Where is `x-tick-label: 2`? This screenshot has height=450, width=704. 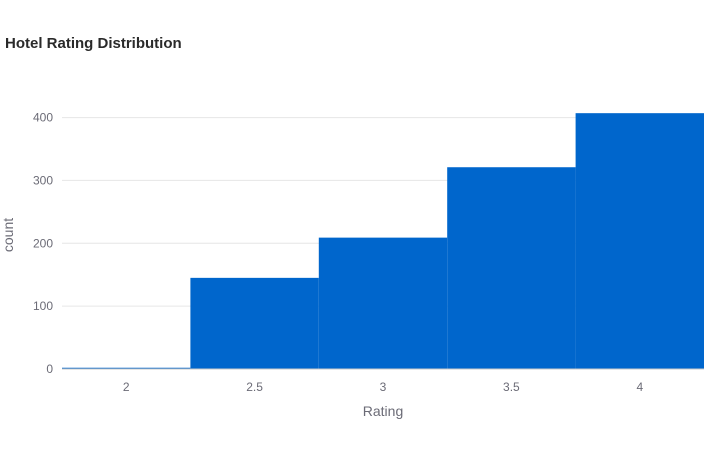
x-tick-label: 2 is located at coordinates (126, 387).